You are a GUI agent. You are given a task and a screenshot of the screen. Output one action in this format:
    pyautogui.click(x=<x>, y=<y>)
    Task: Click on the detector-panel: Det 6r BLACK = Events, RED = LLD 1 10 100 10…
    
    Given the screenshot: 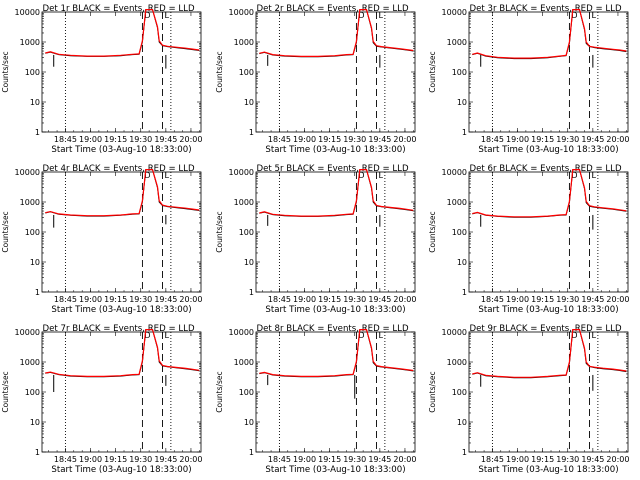 What is the action you would take?
    pyautogui.click(x=528, y=239)
    